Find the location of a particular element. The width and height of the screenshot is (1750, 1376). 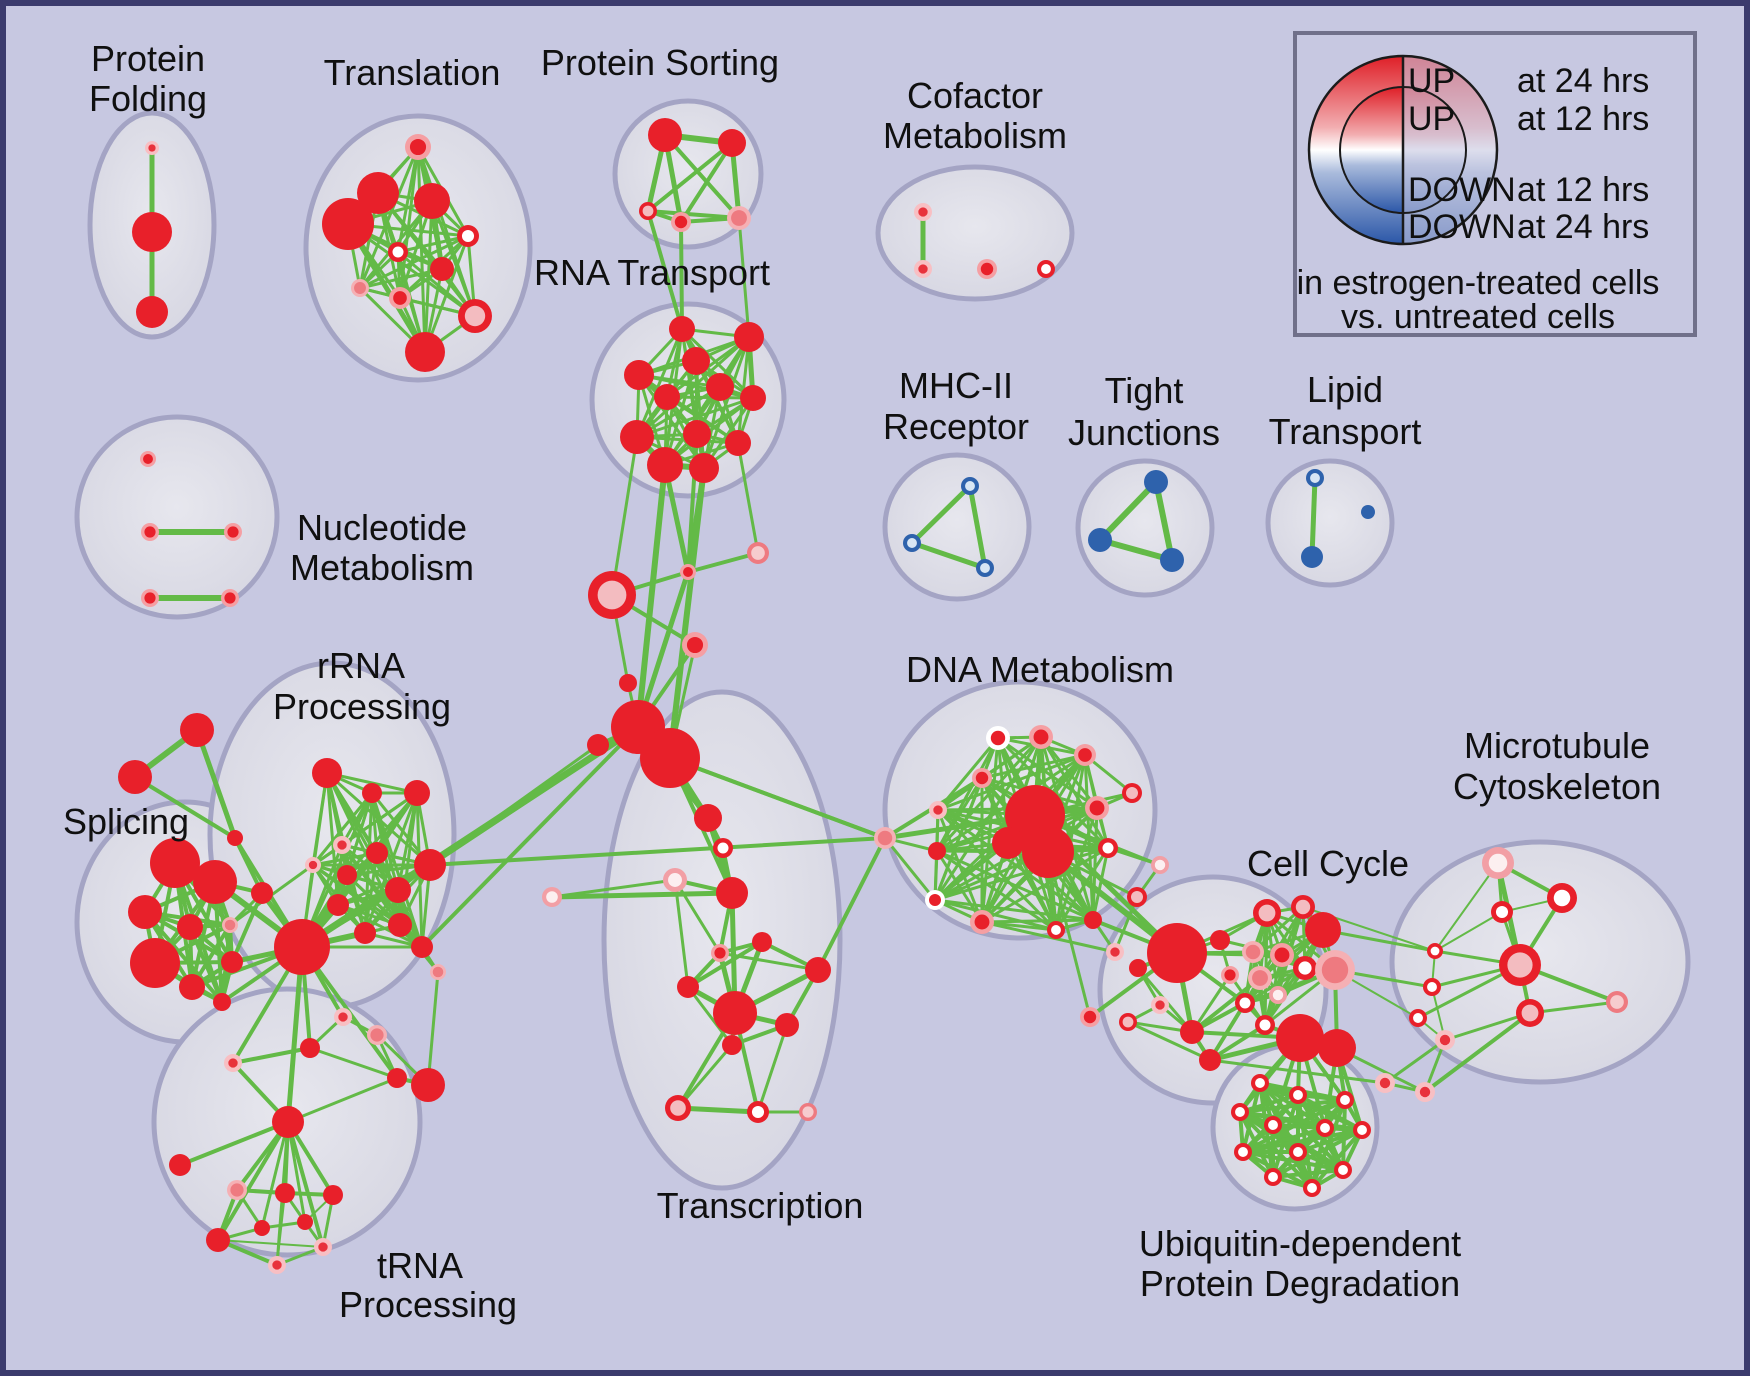

cluster-mhc_ii_receptor-area is located at coordinates (957, 527).